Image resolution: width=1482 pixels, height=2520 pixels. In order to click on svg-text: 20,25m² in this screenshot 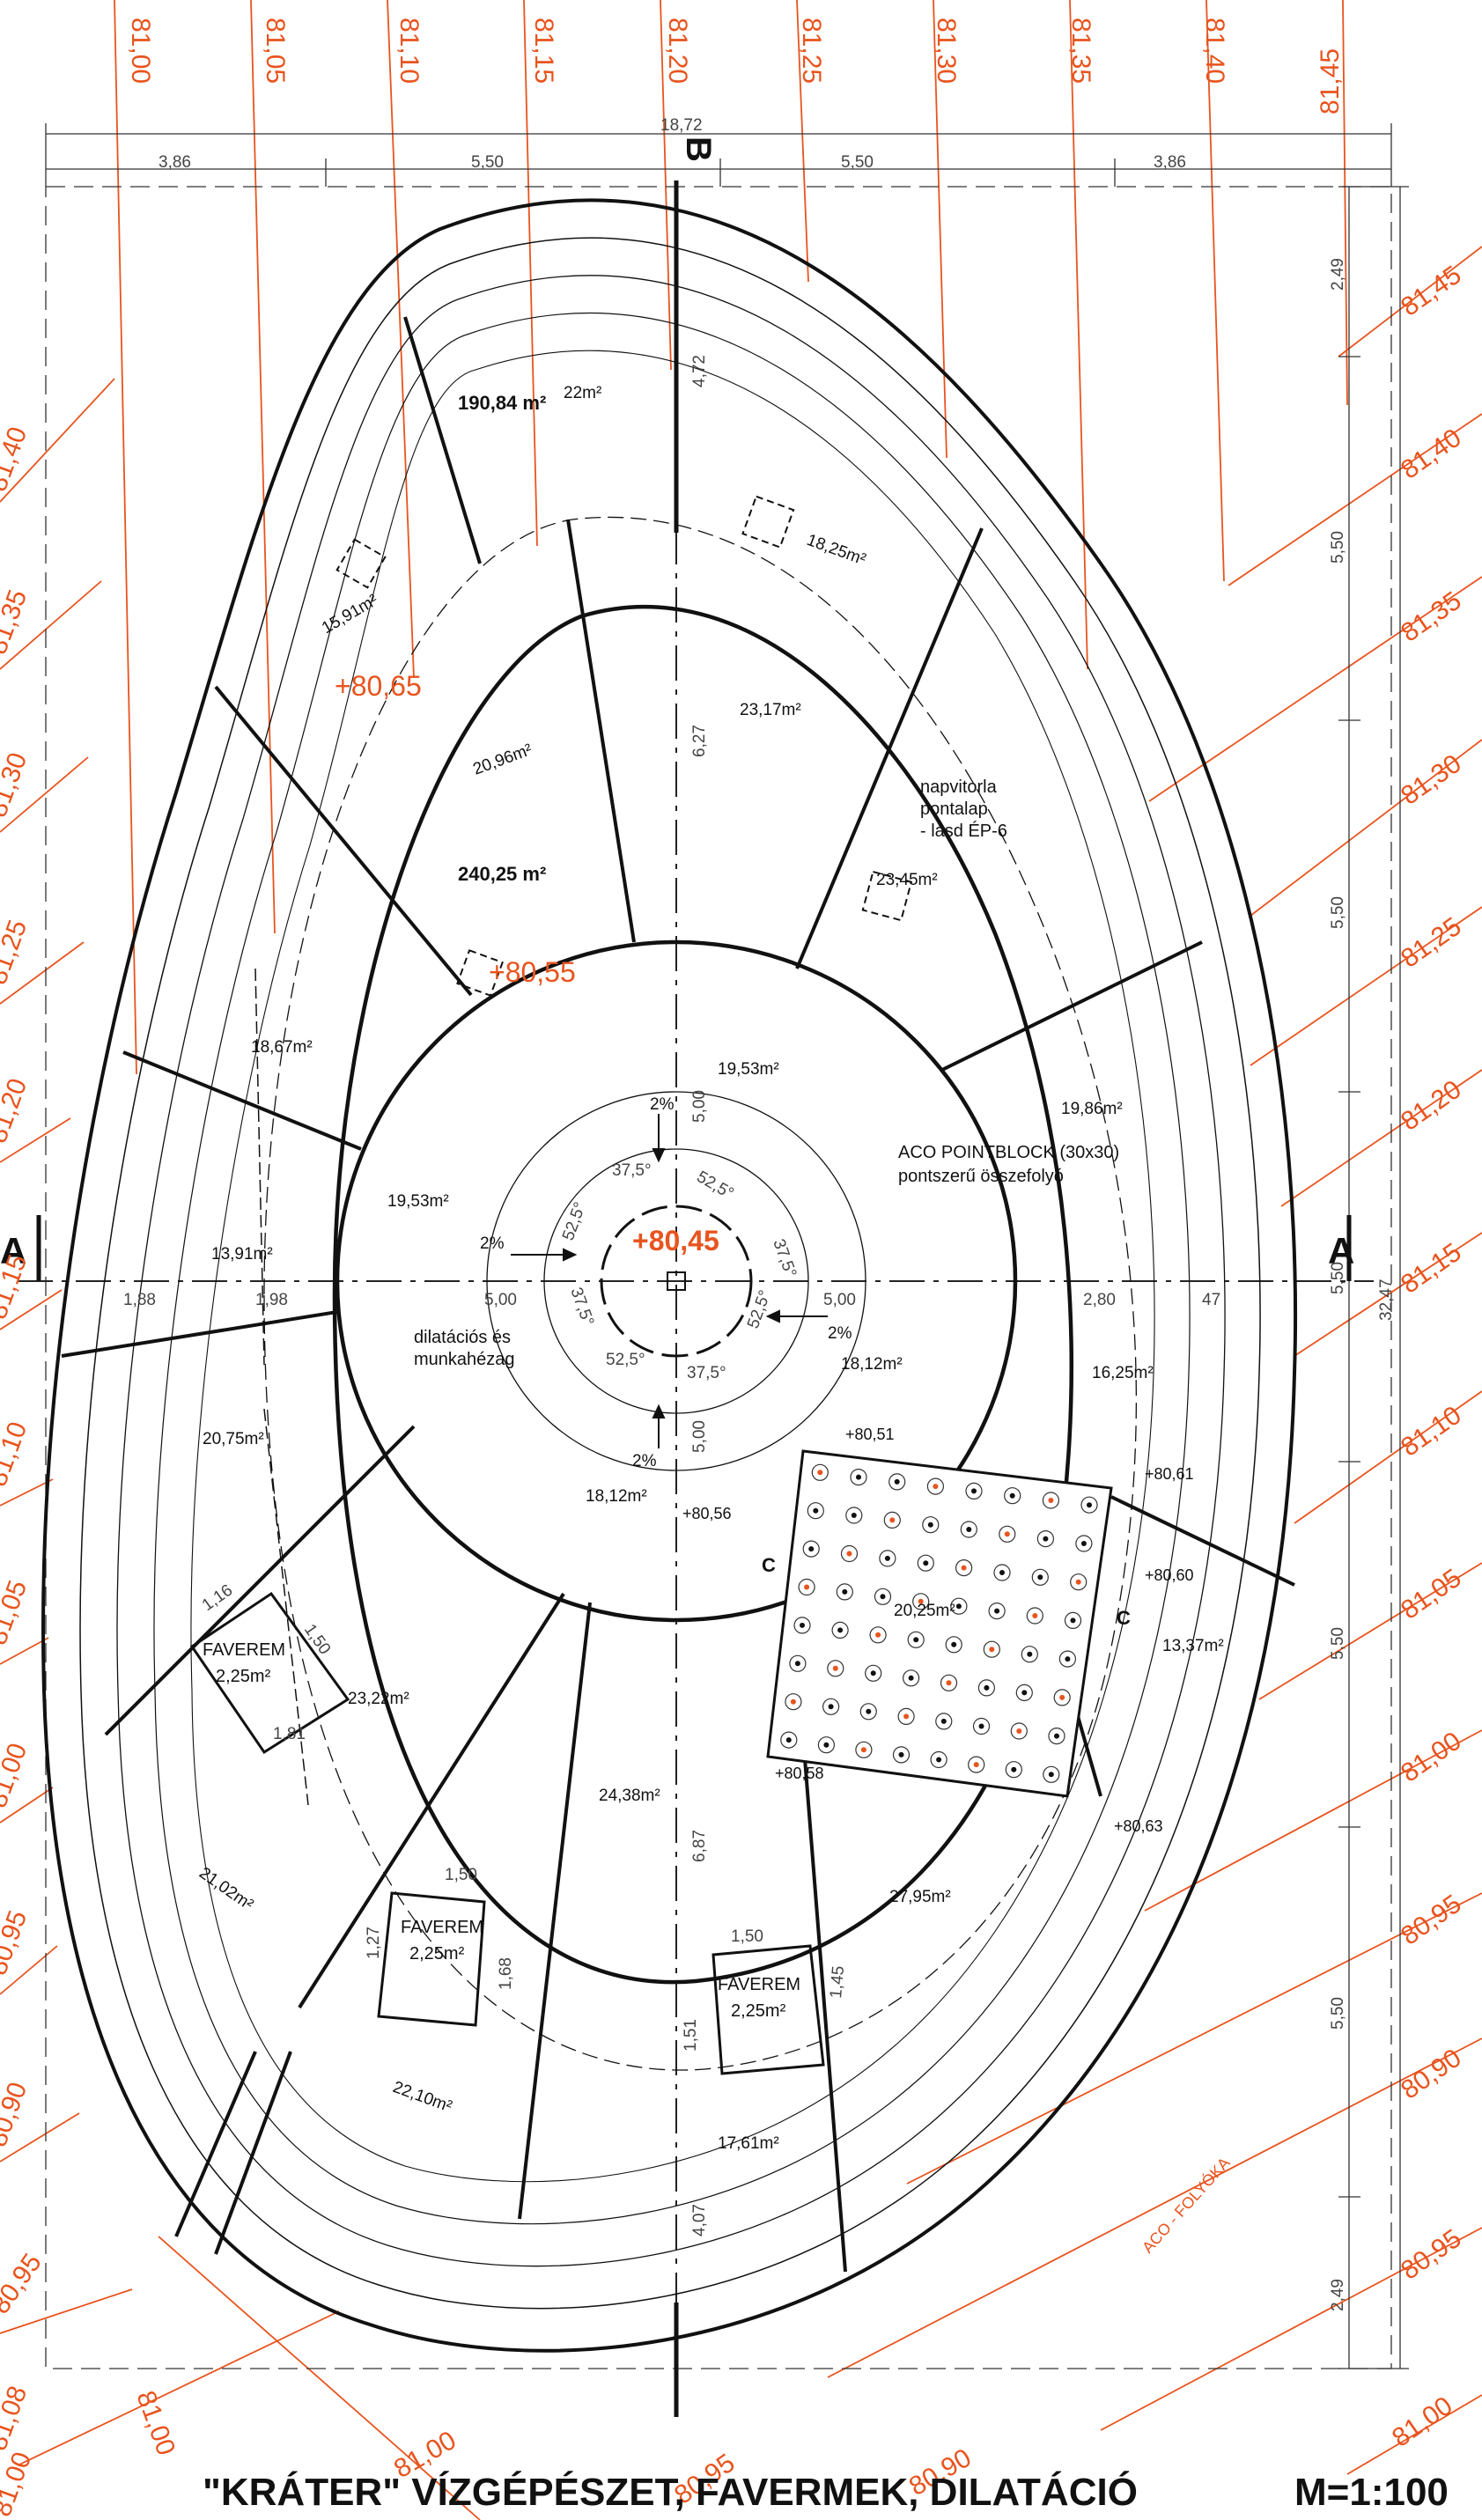, I will do `click(924, 1611)`.